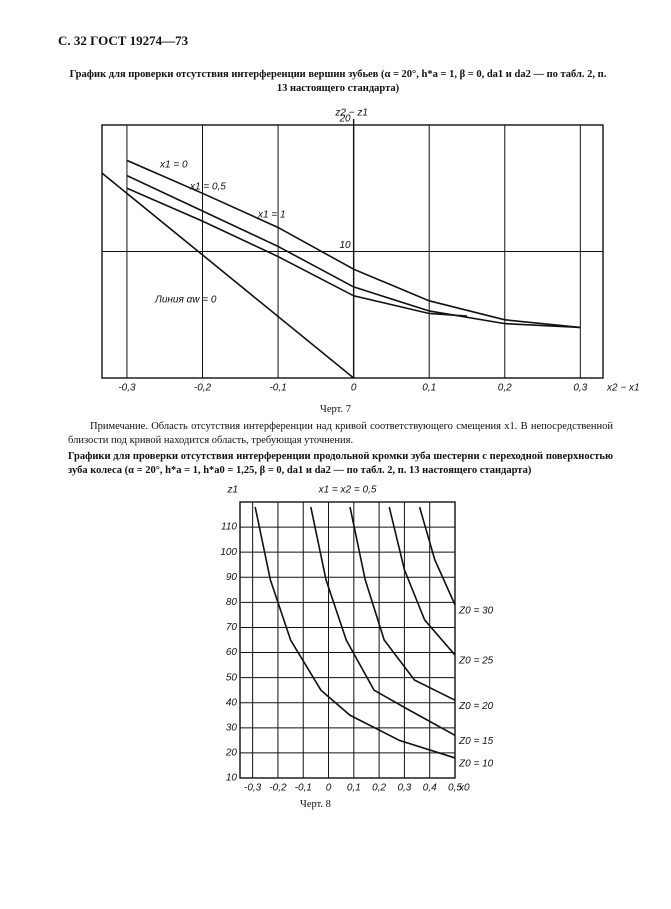 The height and width of the screenshot is (909, 671). Describe the element at coordinates (476, 611) in the screenshot. I see `curve-label: Z0 = 30` at that location.